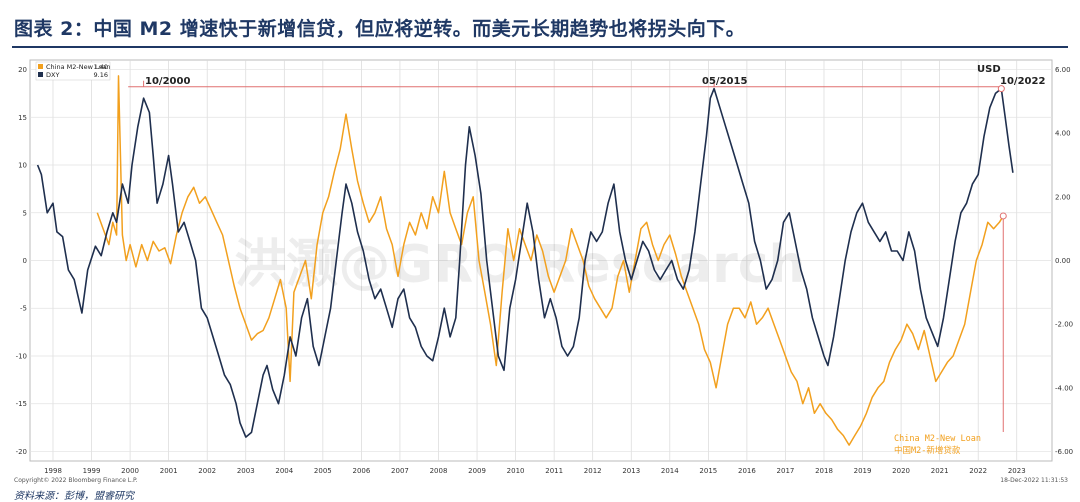  Describe the element at coordinates (21, 404) in the screenshot. I see `left-tick-label: -15` at that location.